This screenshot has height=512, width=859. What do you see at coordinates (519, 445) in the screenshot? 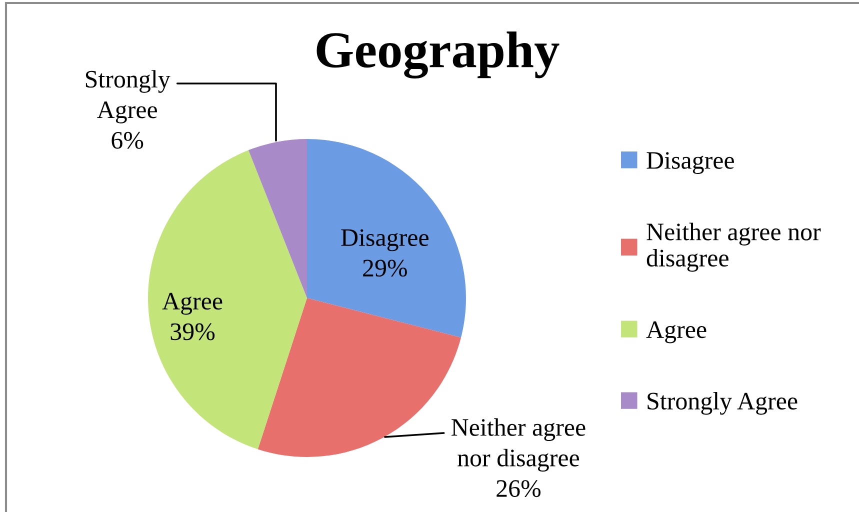
I see `slice-label: Neither agree nor disagree` at bounding box center [519, 445].